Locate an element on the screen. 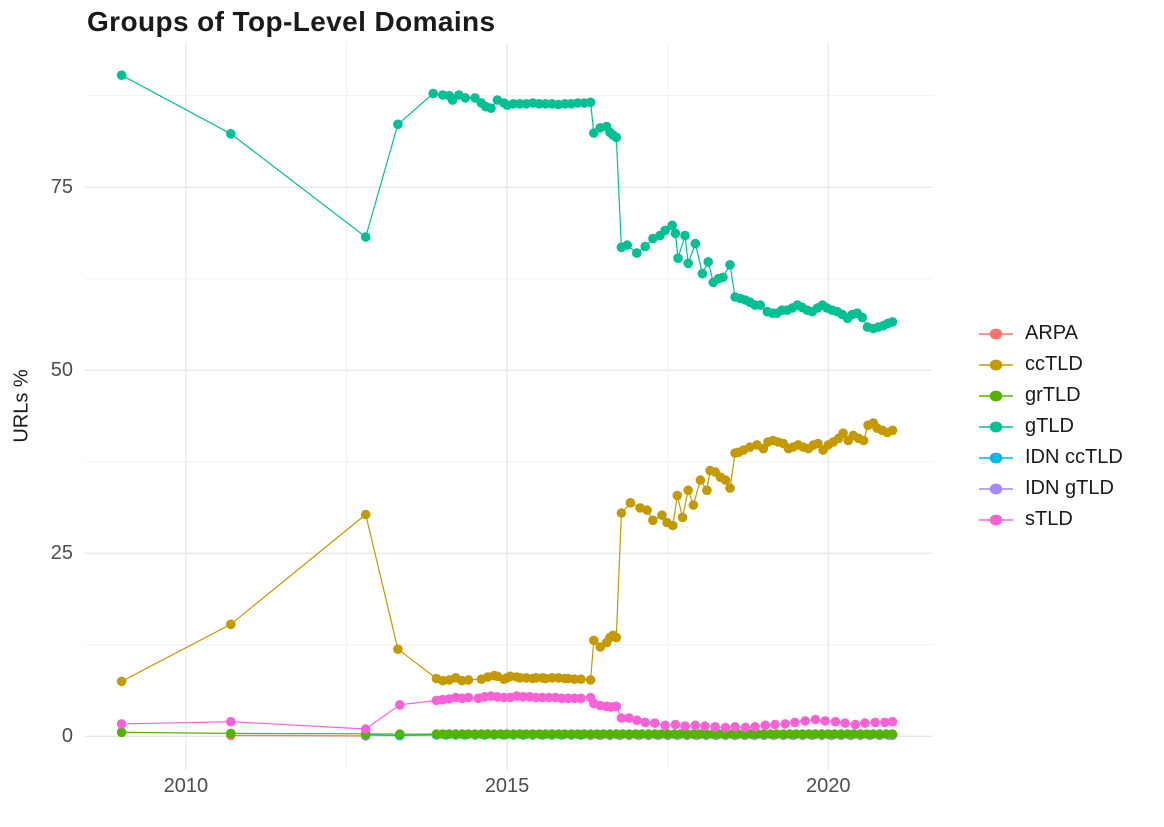 The image size is (1164, 827). legend: ARPA ccTLD grTLD gTLD IDN ccTLD IDN gTLD sTLD is located at coordinates (1051, 426).